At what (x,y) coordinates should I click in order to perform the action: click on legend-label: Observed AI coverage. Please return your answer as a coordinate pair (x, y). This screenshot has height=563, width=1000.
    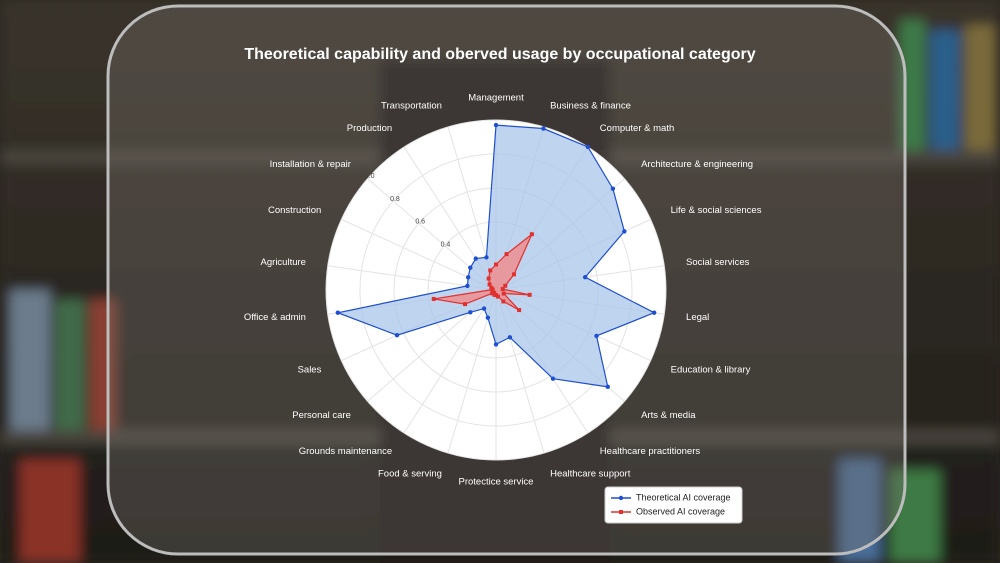
    Looking at the image, I should click on (680, 511).